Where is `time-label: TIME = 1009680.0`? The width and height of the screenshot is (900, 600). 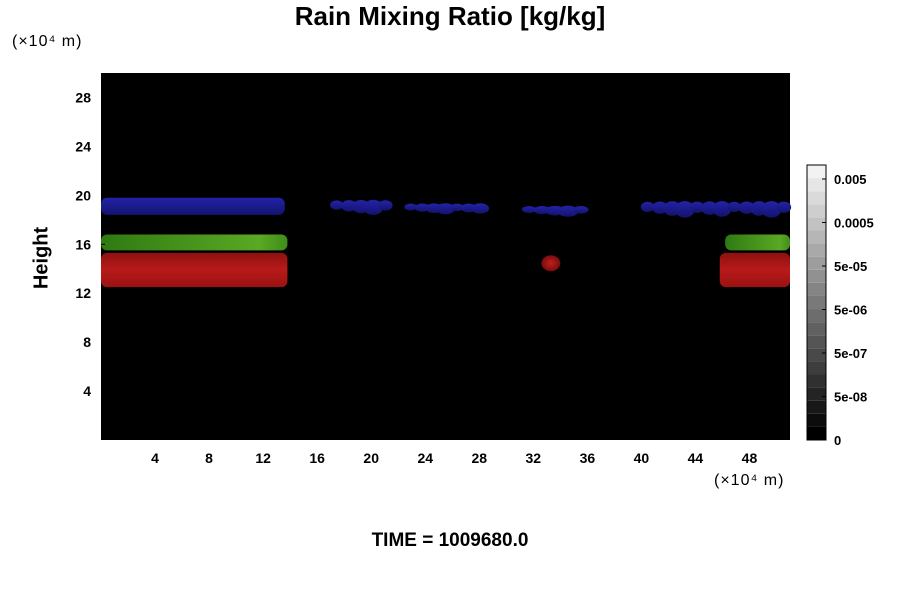 time-label: TIME = 1009680.0 is located at coordinates (450, 540).